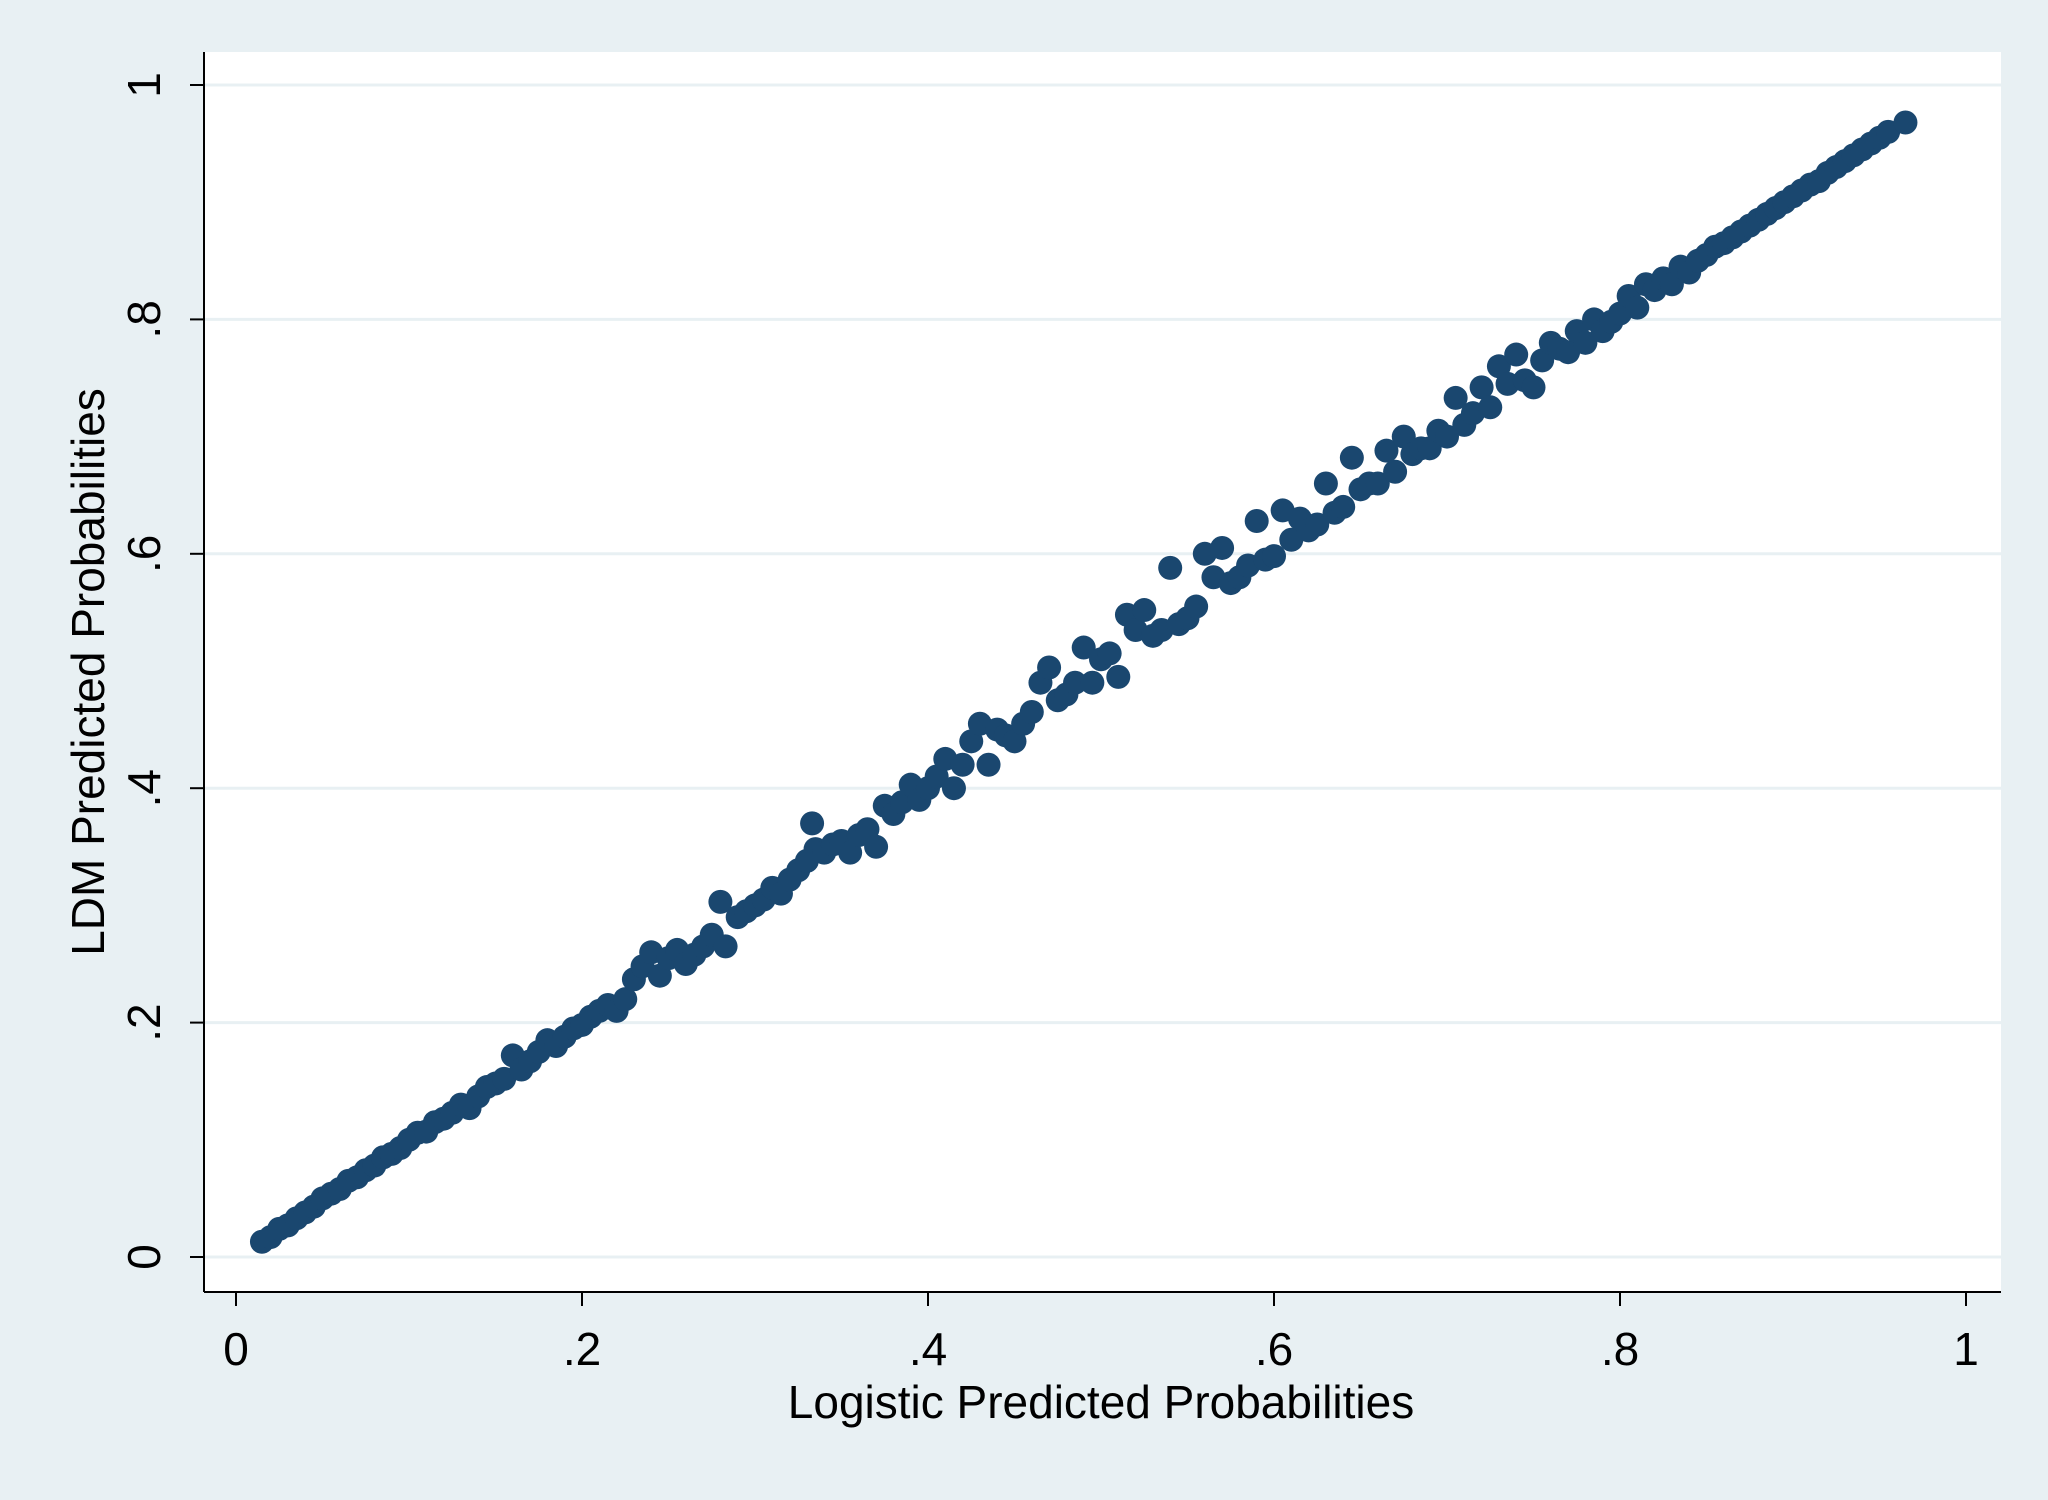  I want to click on x-tick-label: 1, so click(1966, 1349).